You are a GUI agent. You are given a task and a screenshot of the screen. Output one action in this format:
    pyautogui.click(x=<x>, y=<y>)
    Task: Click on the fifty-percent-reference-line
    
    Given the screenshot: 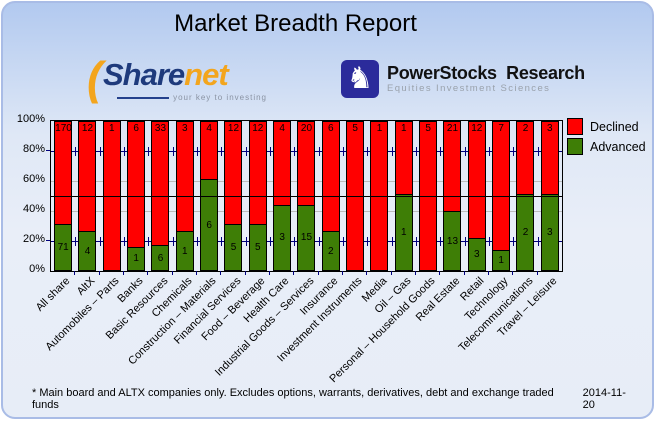 What is the action you would take?
    pyautogui.click(x=306, y=196)
    